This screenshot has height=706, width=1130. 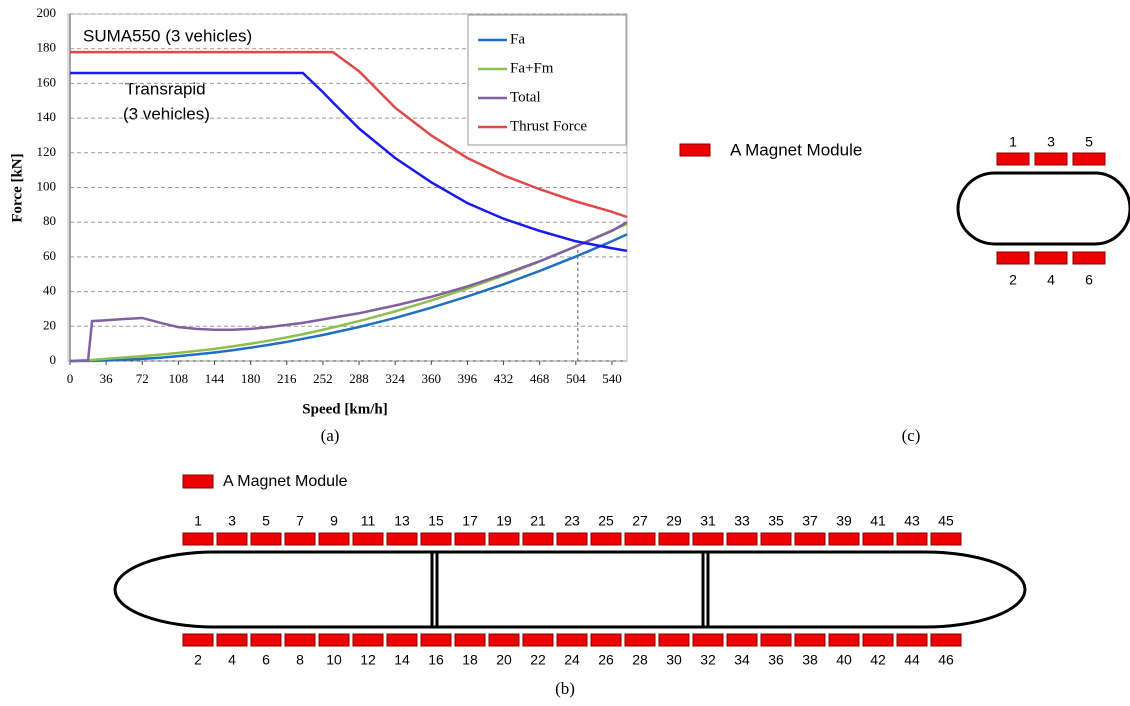 What do you see at coordinates (17, 187) in the screenshot?
I see `y-axis-title: Force [kN]` at bounding box center [17, 187].